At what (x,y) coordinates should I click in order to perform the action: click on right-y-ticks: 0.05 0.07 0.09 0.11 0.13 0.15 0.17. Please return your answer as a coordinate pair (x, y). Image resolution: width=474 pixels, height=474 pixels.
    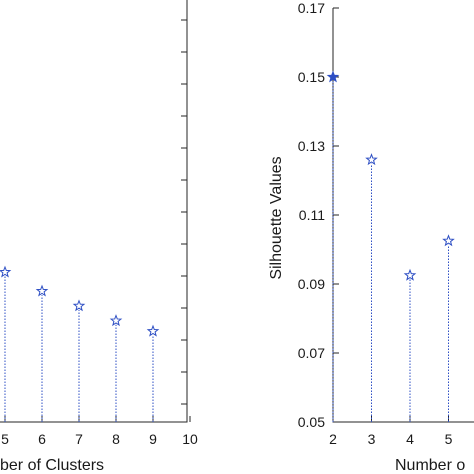
    Looking at the image, I should click on (318, 215).